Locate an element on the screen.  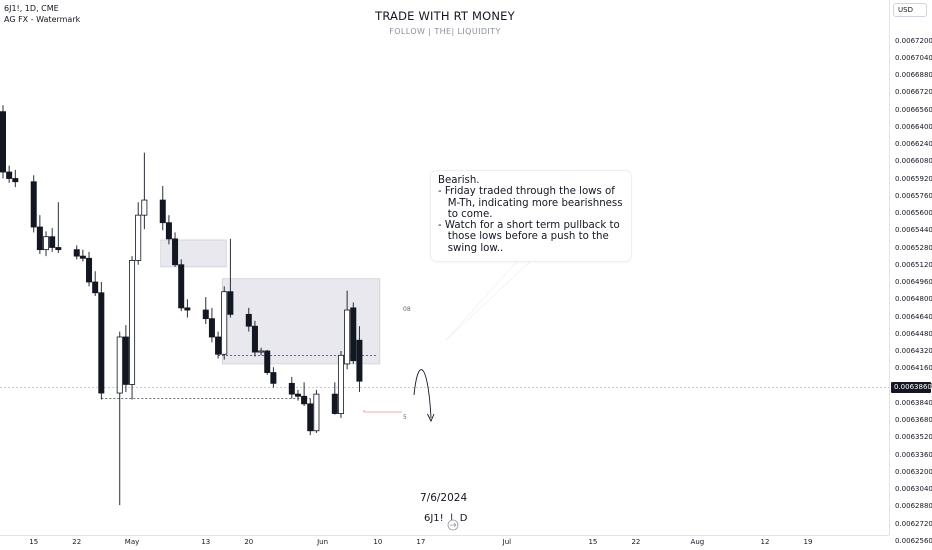
price-tick: 0.0064480 is located at coordinates (913, 333).